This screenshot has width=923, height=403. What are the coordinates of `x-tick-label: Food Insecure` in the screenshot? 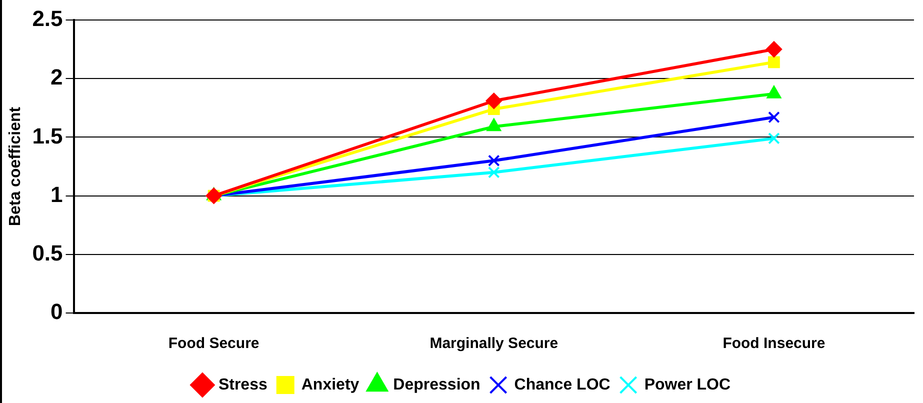 It's located at (774, 343).